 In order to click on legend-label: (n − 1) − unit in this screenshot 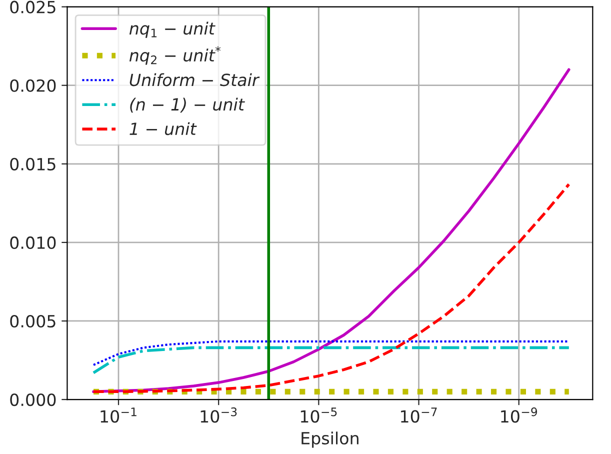, I will do `click(187, 105)`.